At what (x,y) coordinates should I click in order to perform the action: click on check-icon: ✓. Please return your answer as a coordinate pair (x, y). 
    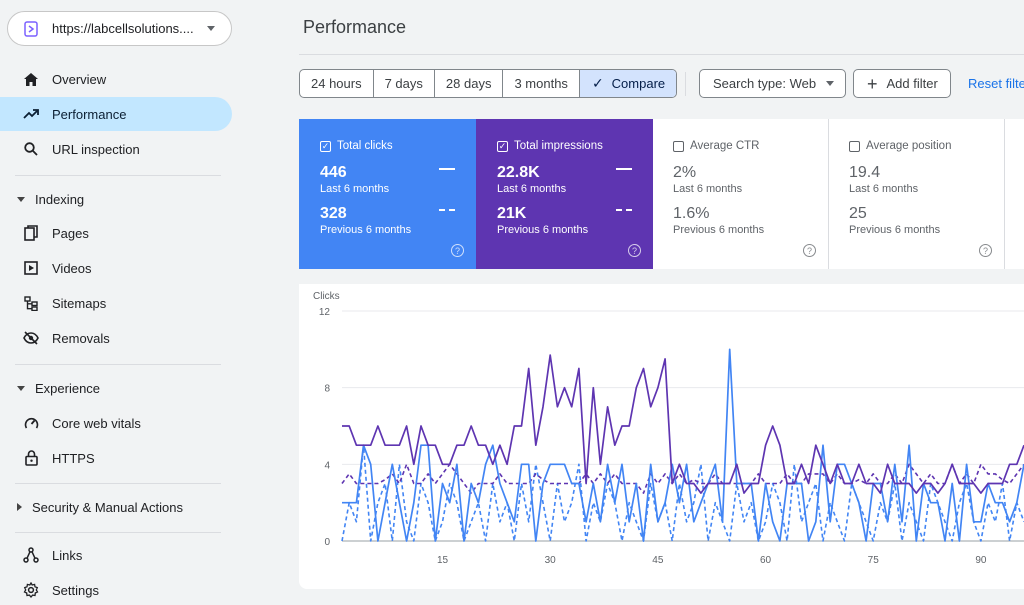
    Looking at the image, I should click on (597, 83).